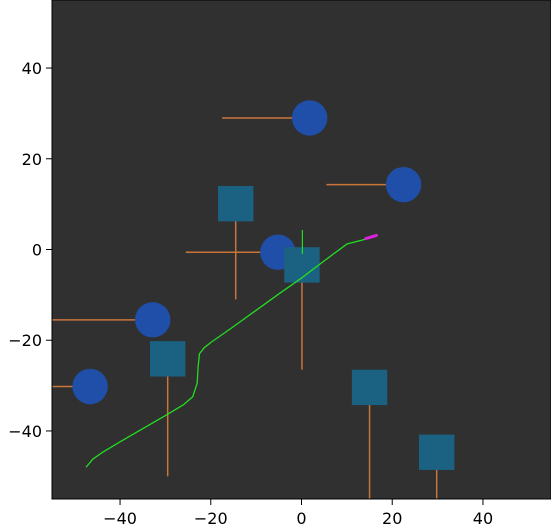 The width and height of the screenshot is (551, 529). I want to click on path-end-segment, so click(371, 237).